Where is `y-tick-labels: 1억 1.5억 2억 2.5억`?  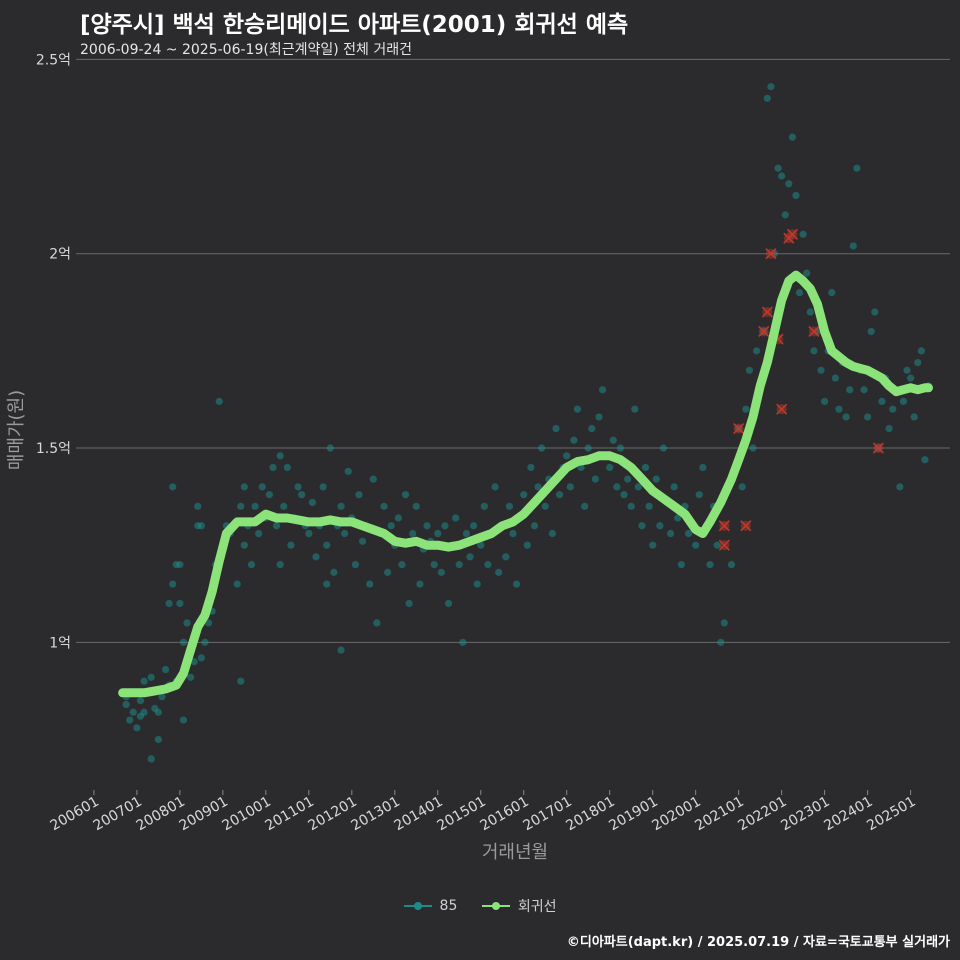
y-tick-labels: 1억 1.5억 2억 2.5억 is located at coordinates (53, 351).